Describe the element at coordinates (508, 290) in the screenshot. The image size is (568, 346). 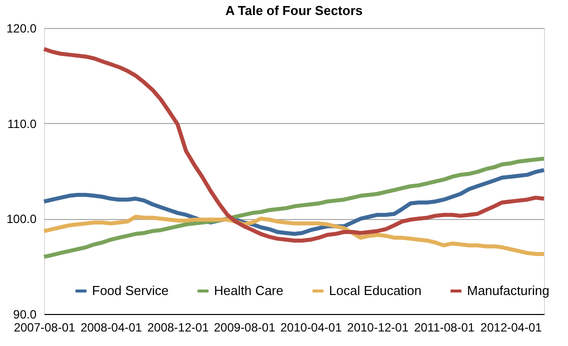
I see `legend-label: Manufacturing` at that location.